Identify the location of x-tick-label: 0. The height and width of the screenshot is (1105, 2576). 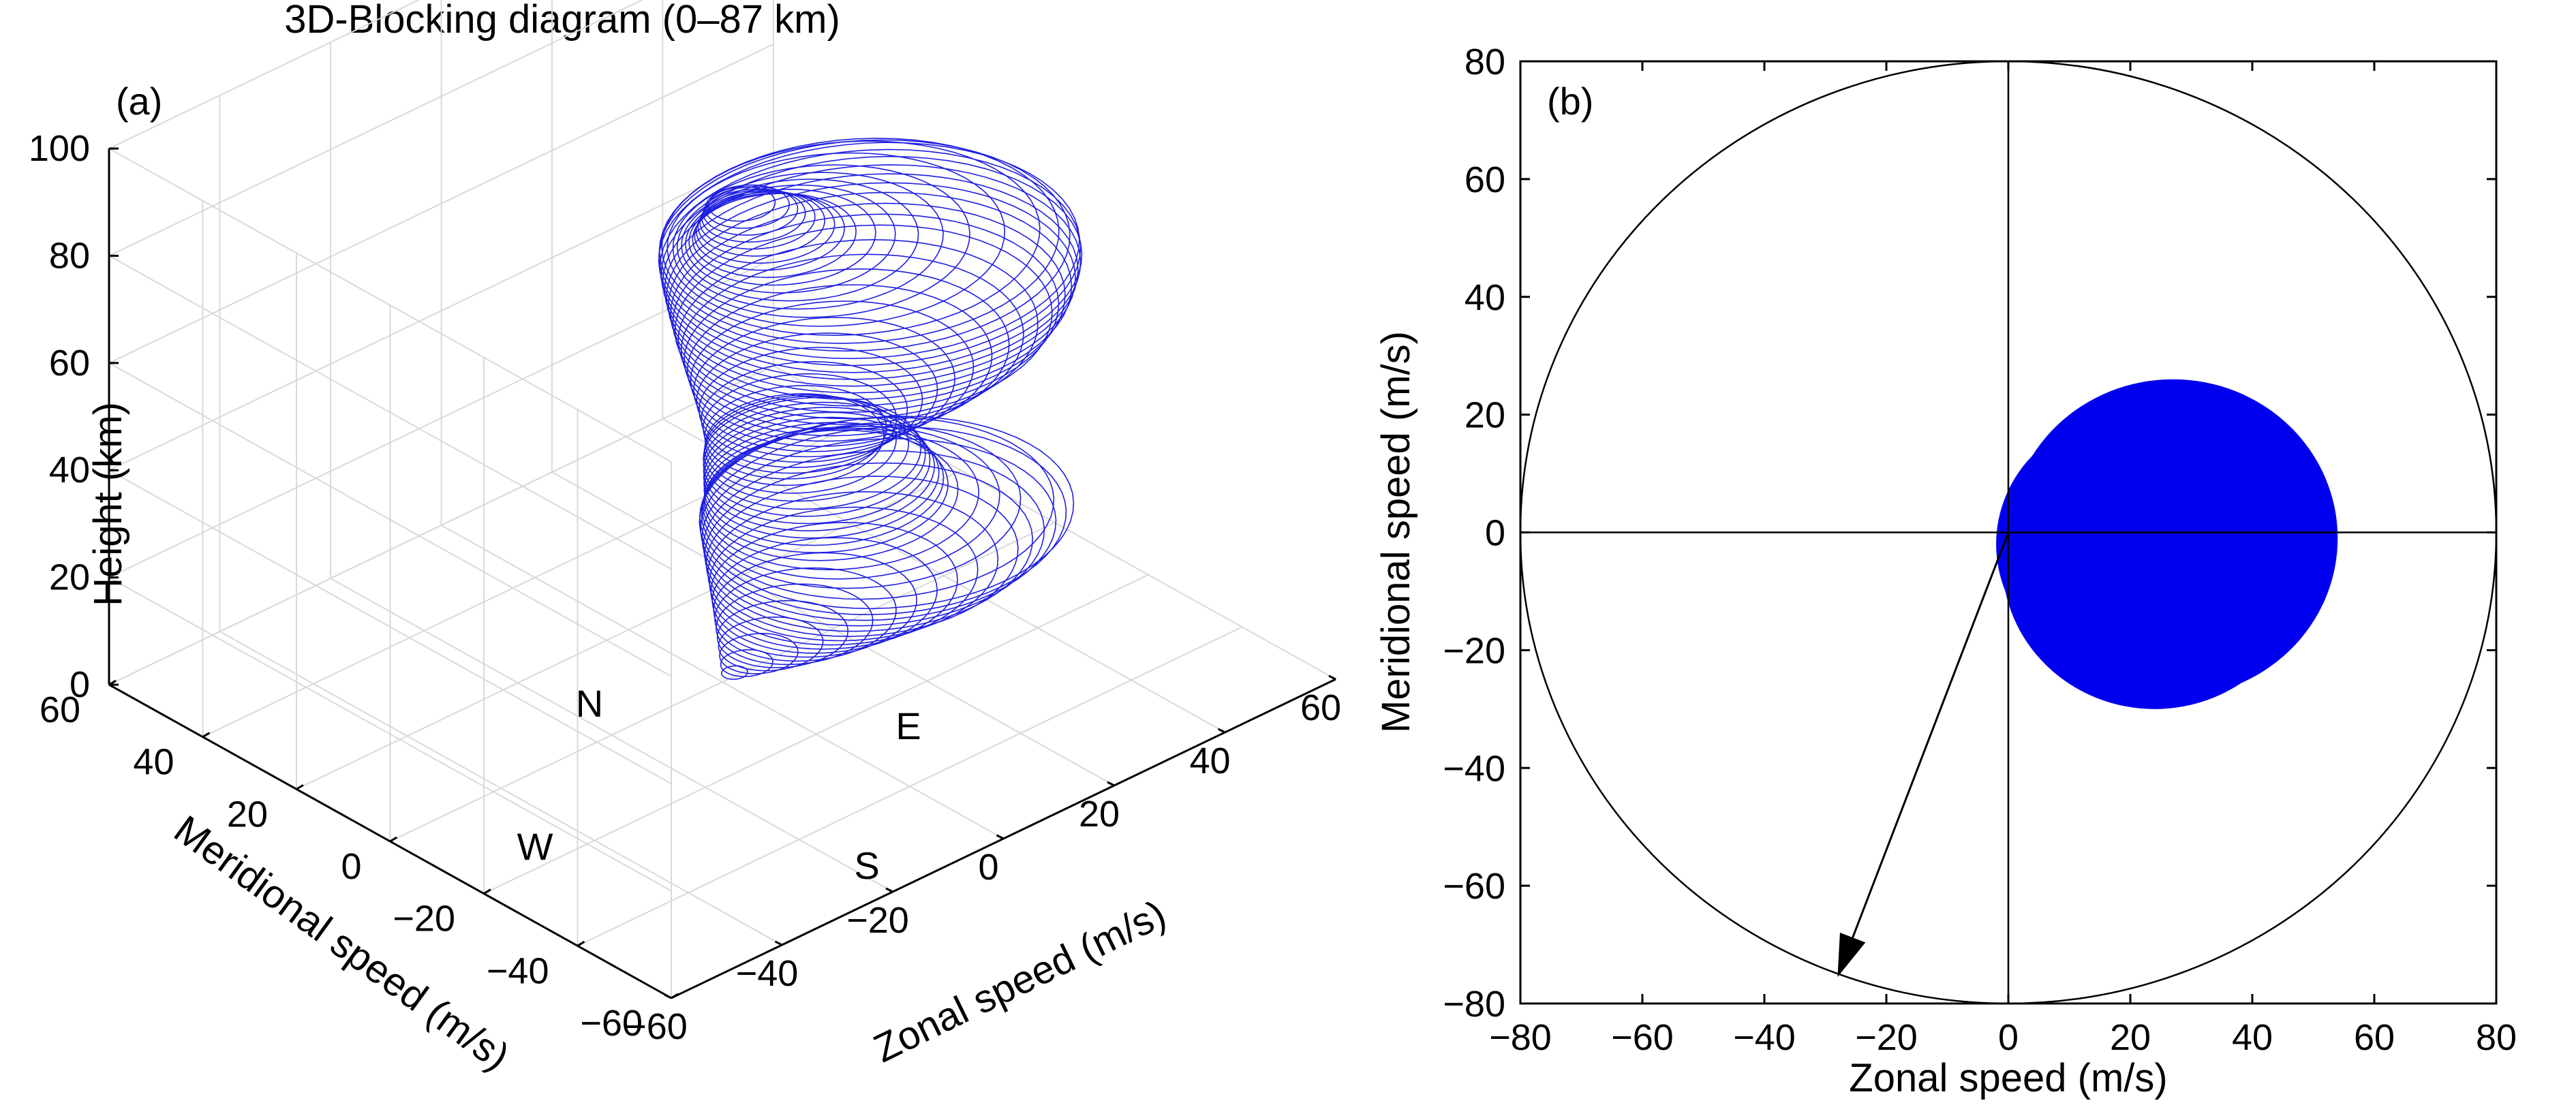
(988, 867).